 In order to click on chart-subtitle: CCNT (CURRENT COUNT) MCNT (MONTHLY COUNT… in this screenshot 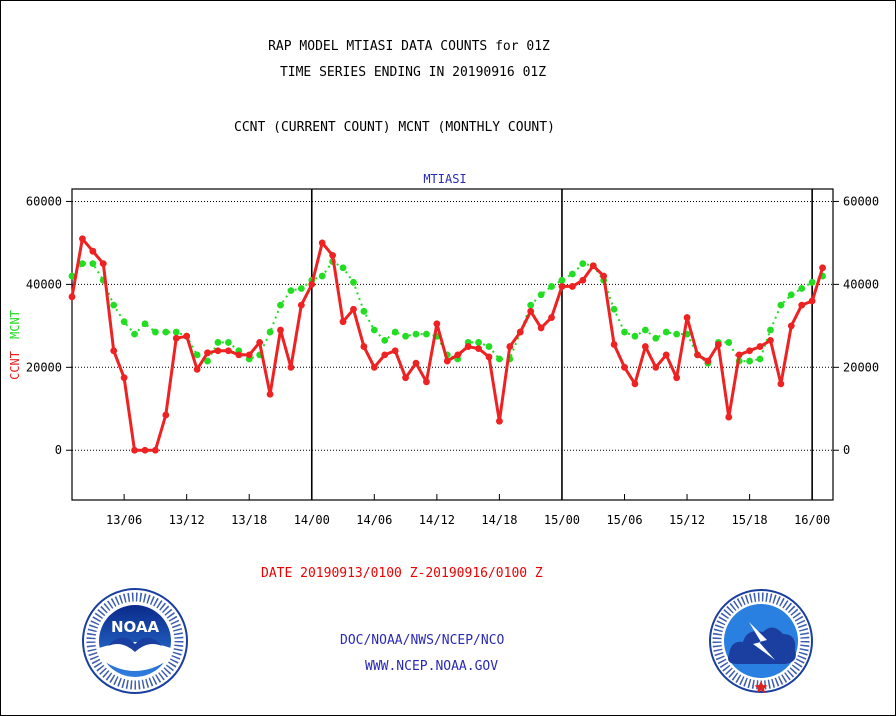, I will do `click(394, 127)`.